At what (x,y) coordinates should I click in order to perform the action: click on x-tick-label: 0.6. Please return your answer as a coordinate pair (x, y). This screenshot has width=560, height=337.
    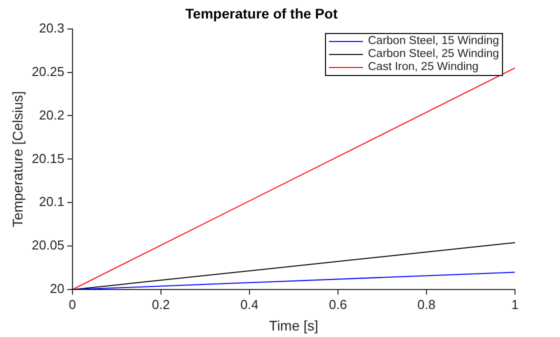
    Looking at the image, I should click on (337, 304).